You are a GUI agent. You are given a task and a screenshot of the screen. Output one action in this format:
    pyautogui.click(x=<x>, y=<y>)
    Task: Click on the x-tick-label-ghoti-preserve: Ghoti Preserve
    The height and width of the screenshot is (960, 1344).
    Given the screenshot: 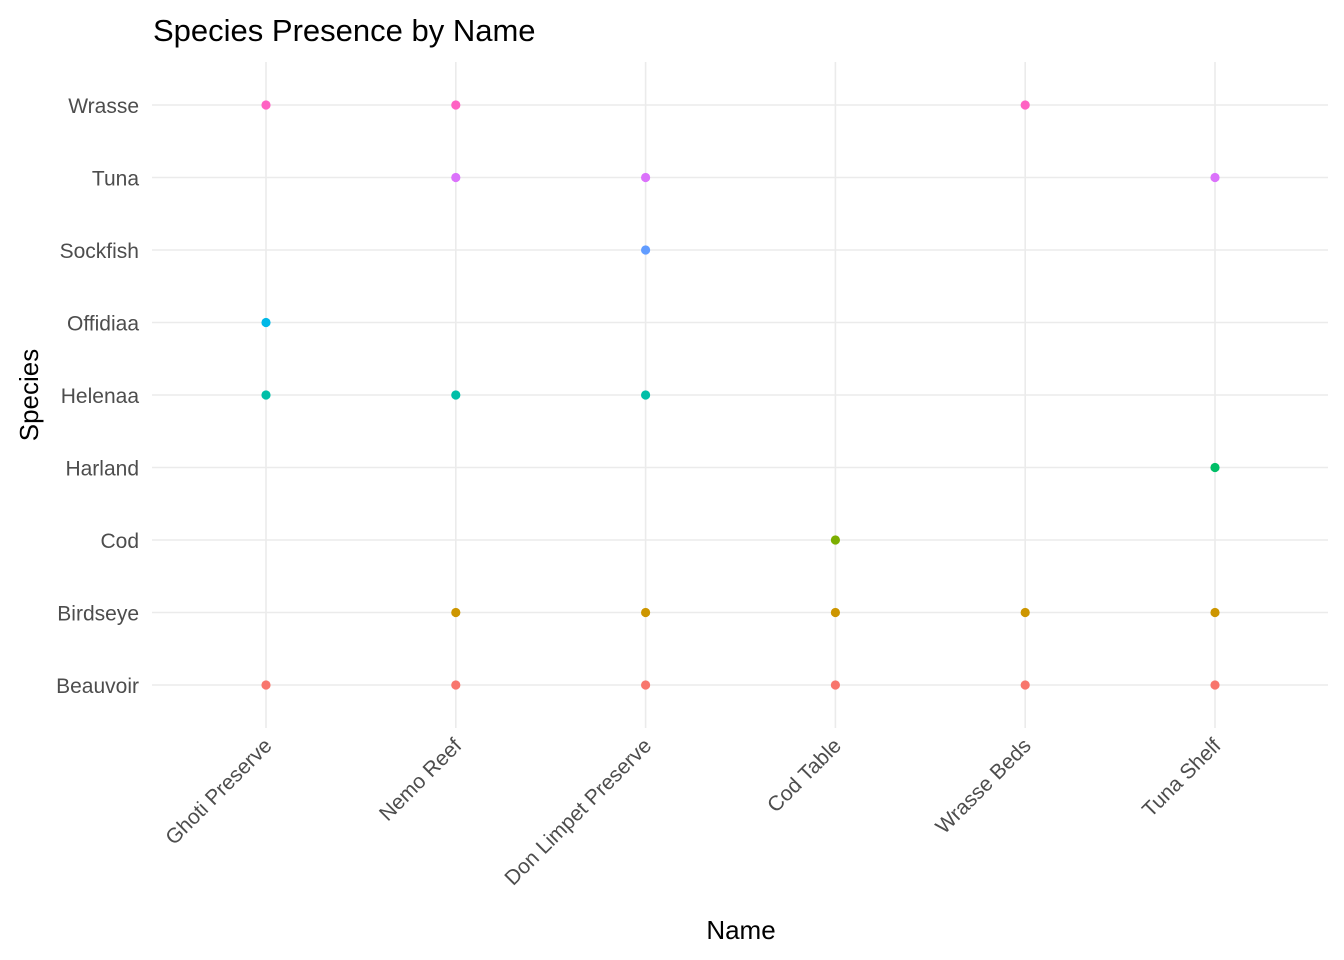 What is the action you would take?
    pyautogui.click(x=218, y=791)
    